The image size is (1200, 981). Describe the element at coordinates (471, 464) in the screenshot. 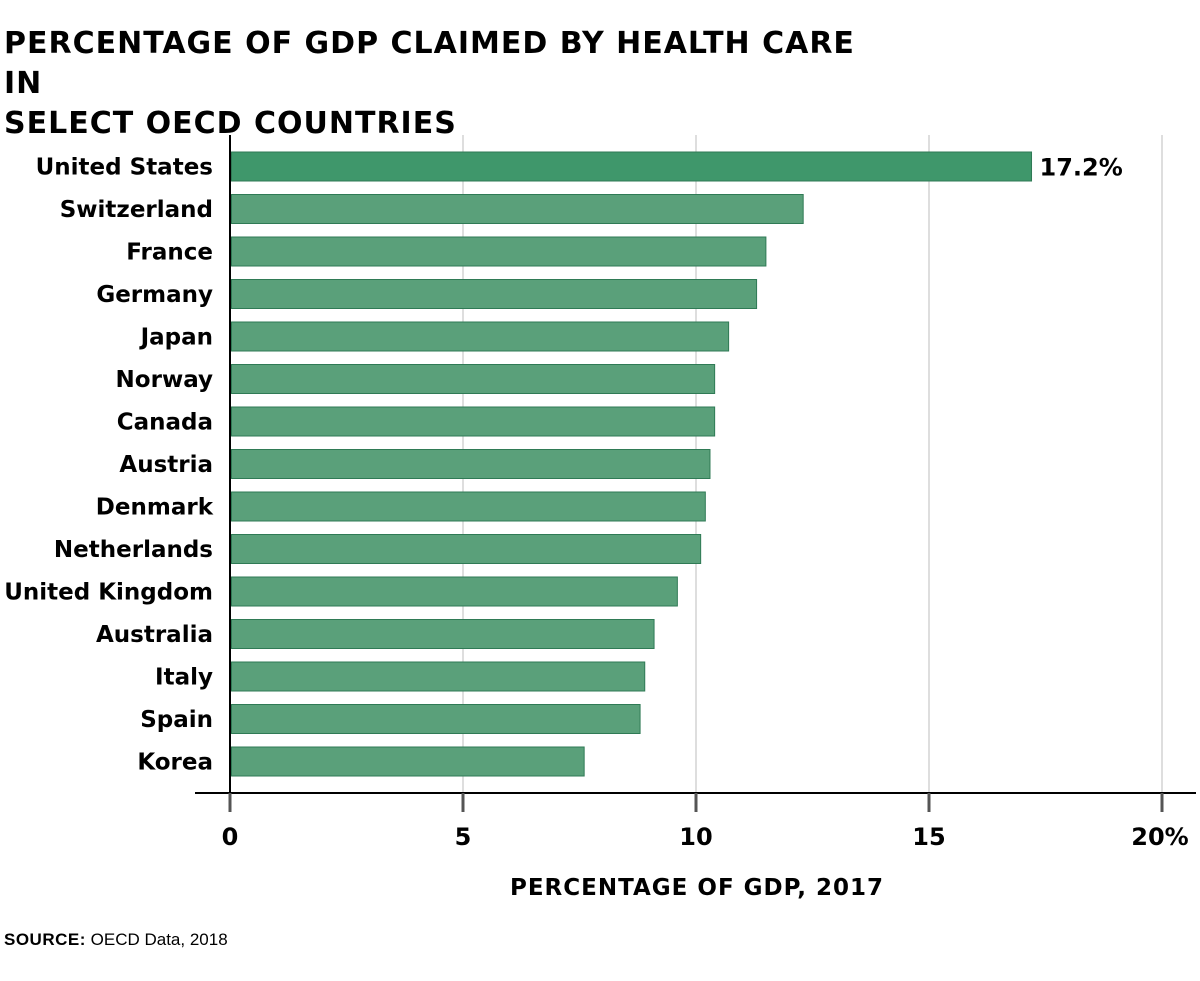

I see `bar-austria` at that location.